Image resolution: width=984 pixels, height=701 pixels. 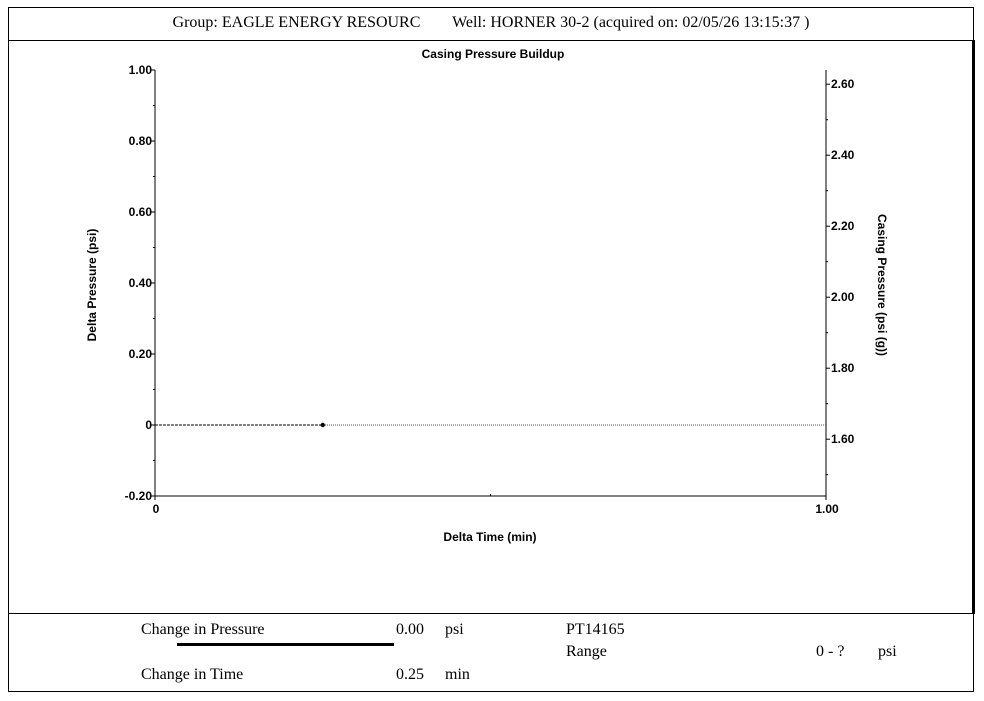 What do you see at coordinates (322, 425) in the screenshot?
I see `series-point` at bounding box center [322, 425].